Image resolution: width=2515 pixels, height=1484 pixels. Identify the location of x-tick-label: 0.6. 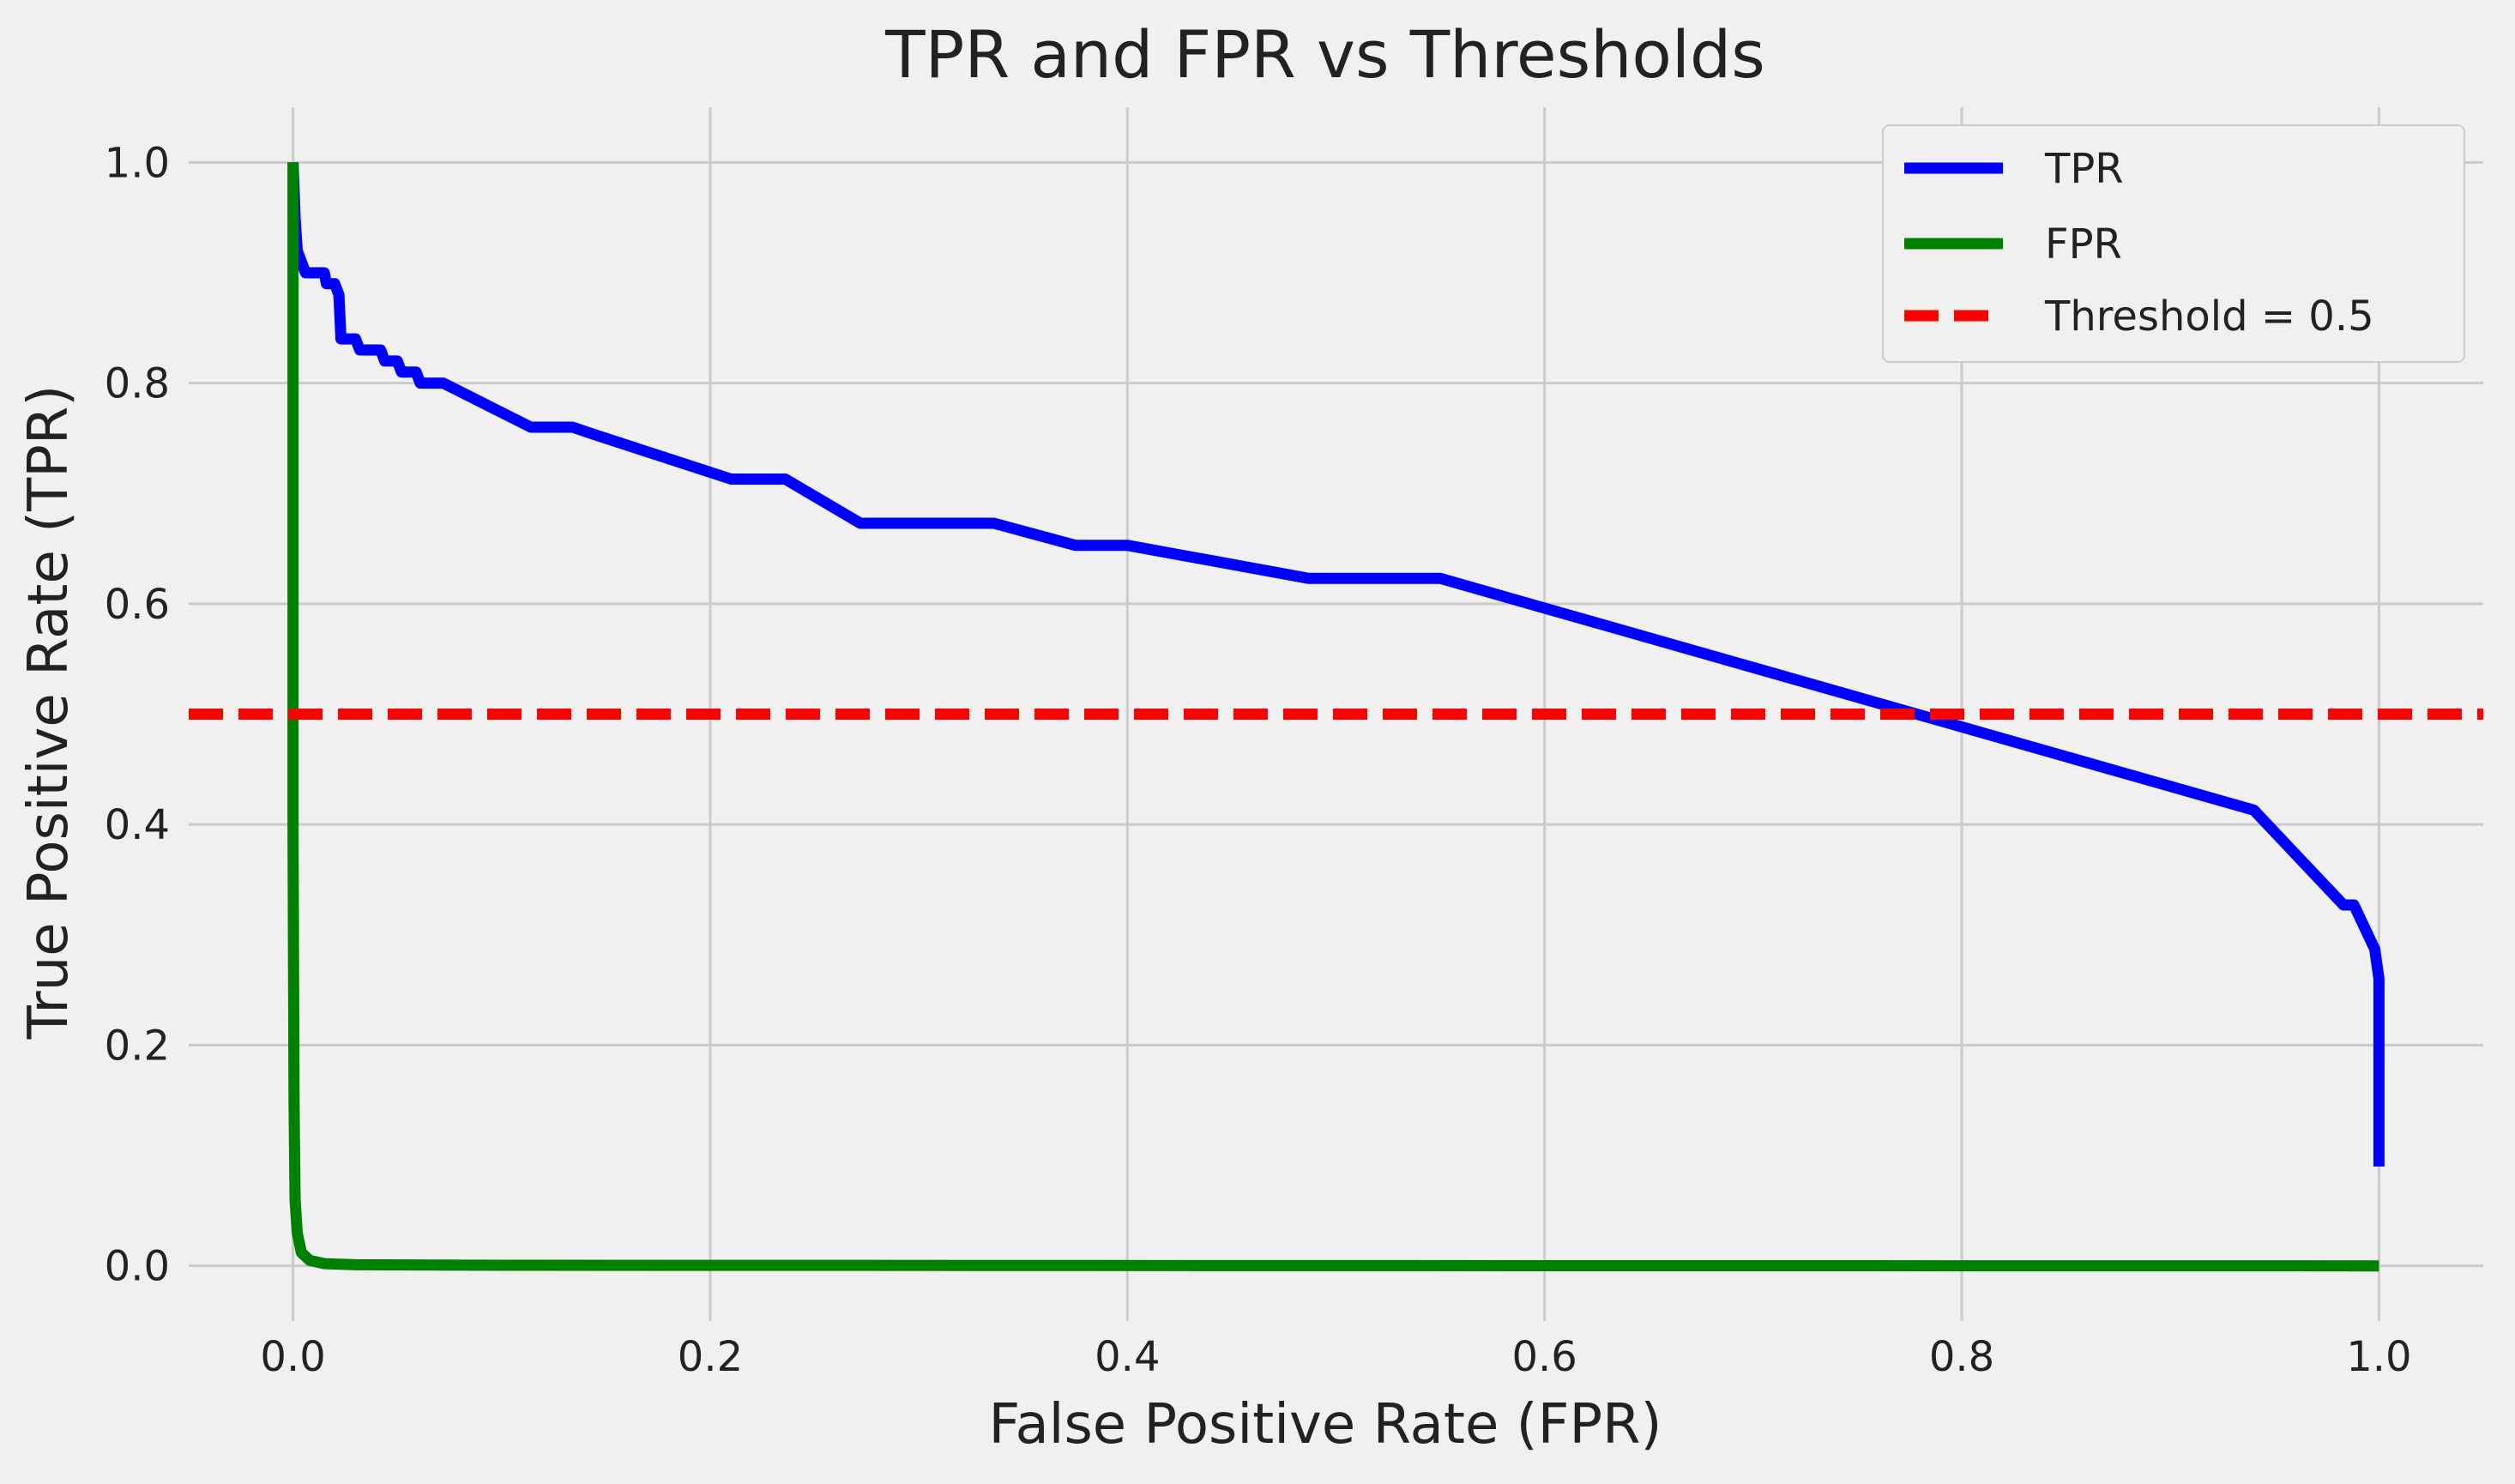
(1544, 1357).